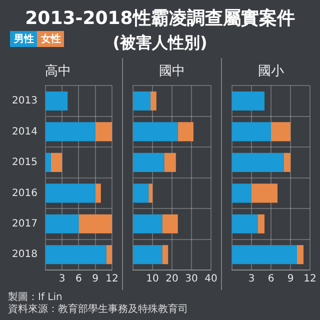 Image resolution: width=320 pixels, height=320 pixels. I want to click on chart-title: 國中, so click(172, 72).